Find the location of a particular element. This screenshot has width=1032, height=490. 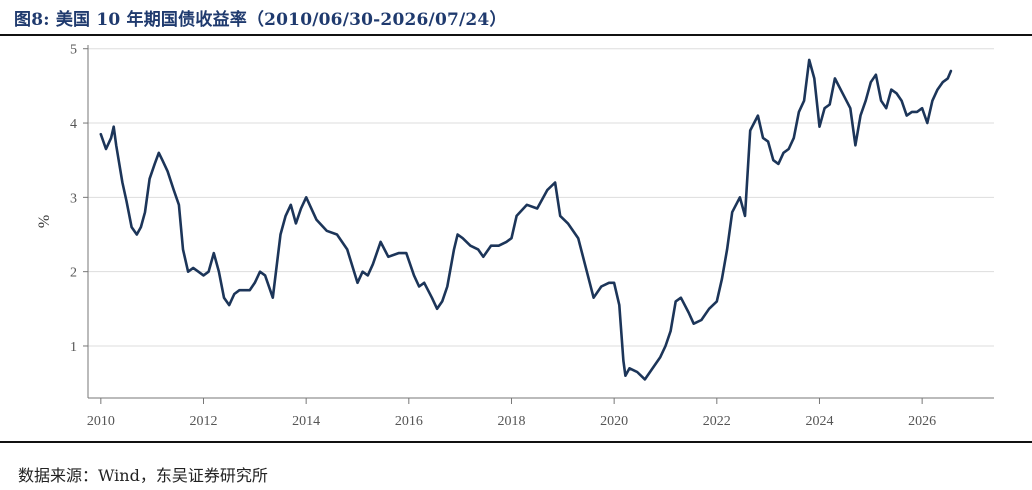

x-axis-ticks: 2010 2012 2014 2016 2018 2020 2022 2024 2026 is located at coordinates (511, 413).